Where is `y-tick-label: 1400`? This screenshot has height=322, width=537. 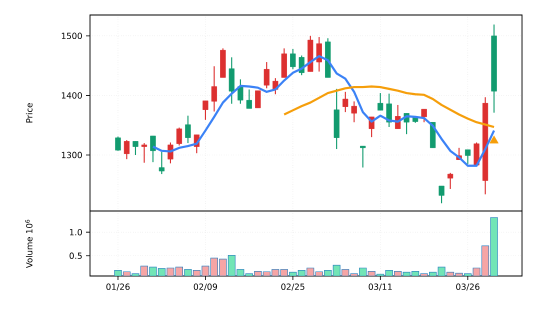 y-tick-label: 1400 is located at coordinates (72, 95).